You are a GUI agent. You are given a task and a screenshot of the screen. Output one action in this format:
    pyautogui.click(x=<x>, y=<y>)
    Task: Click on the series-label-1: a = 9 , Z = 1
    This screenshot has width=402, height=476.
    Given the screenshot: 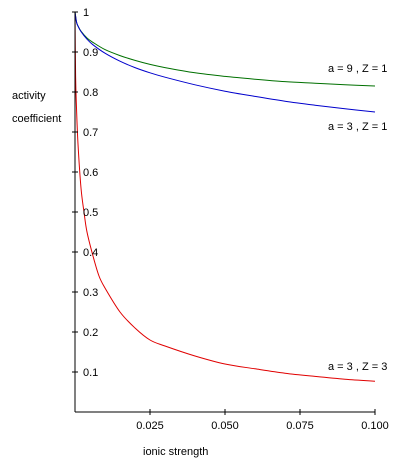 What is the action you would take?
    pyautogui.click(x=357, y=69)
    